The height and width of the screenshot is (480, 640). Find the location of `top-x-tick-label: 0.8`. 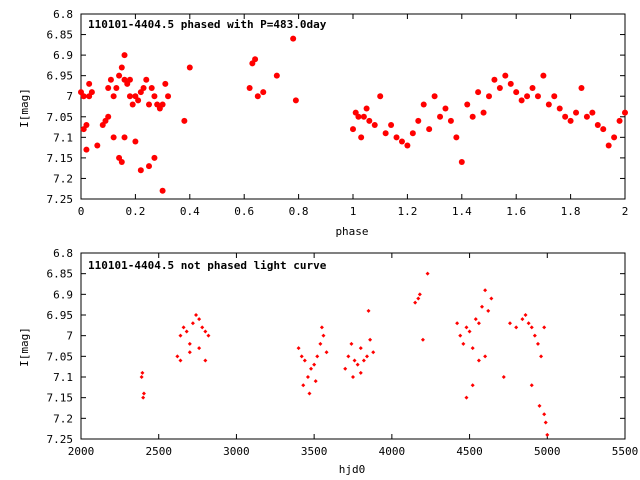

top-x-tick-label: 0.8 is located at coordinates (299, 211).